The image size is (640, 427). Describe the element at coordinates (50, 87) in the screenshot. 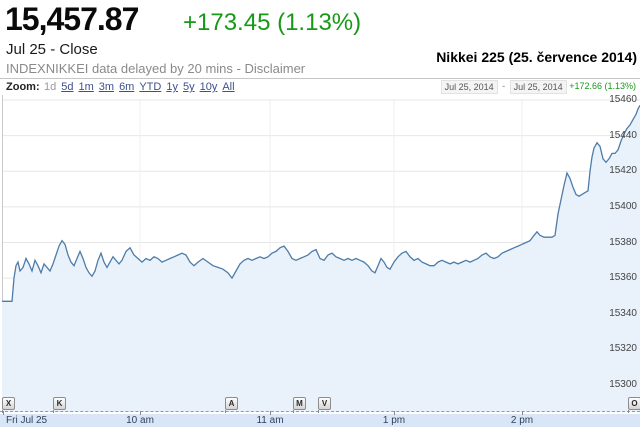

I see `range-1d-selected: 1d` at that location.